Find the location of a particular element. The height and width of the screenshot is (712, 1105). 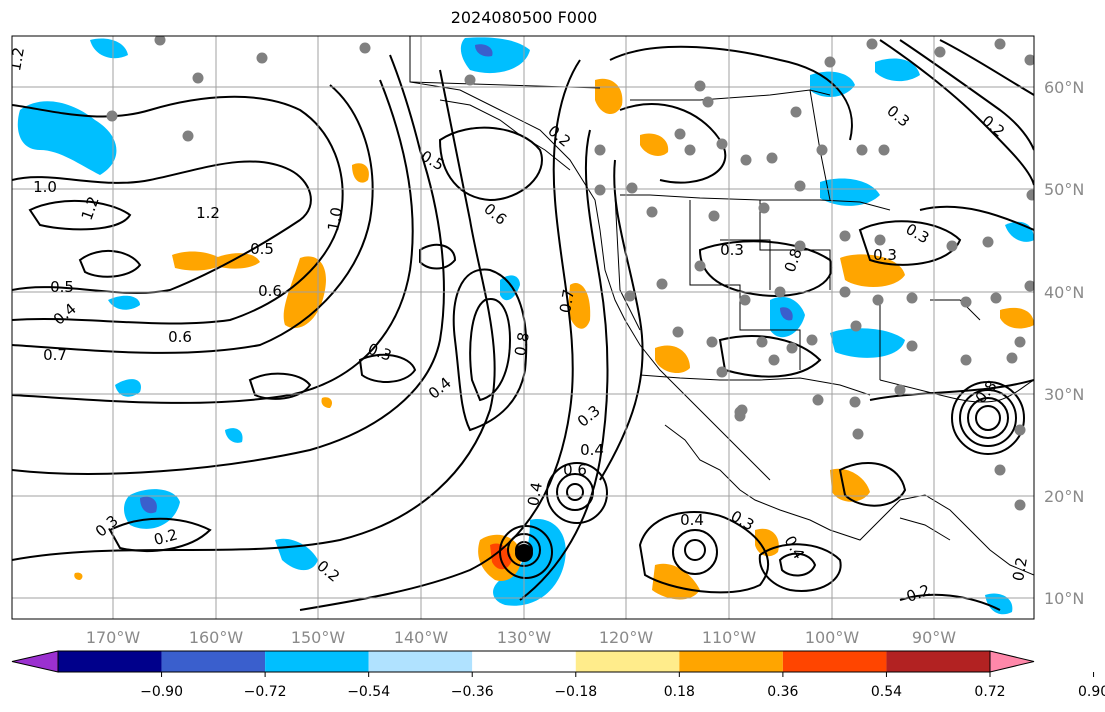

colorbar-tick-label: −0.36 is located at coordinates (472, 692).